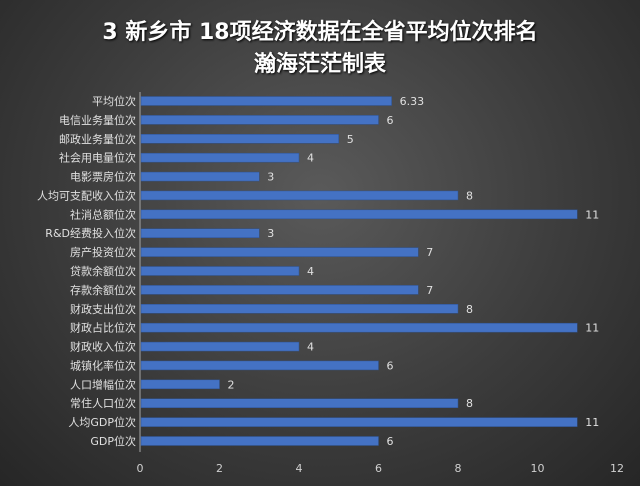  Describe the element at coordinates (378, 468) in the screenshot. I see `x-tick-label: 6` at that location.